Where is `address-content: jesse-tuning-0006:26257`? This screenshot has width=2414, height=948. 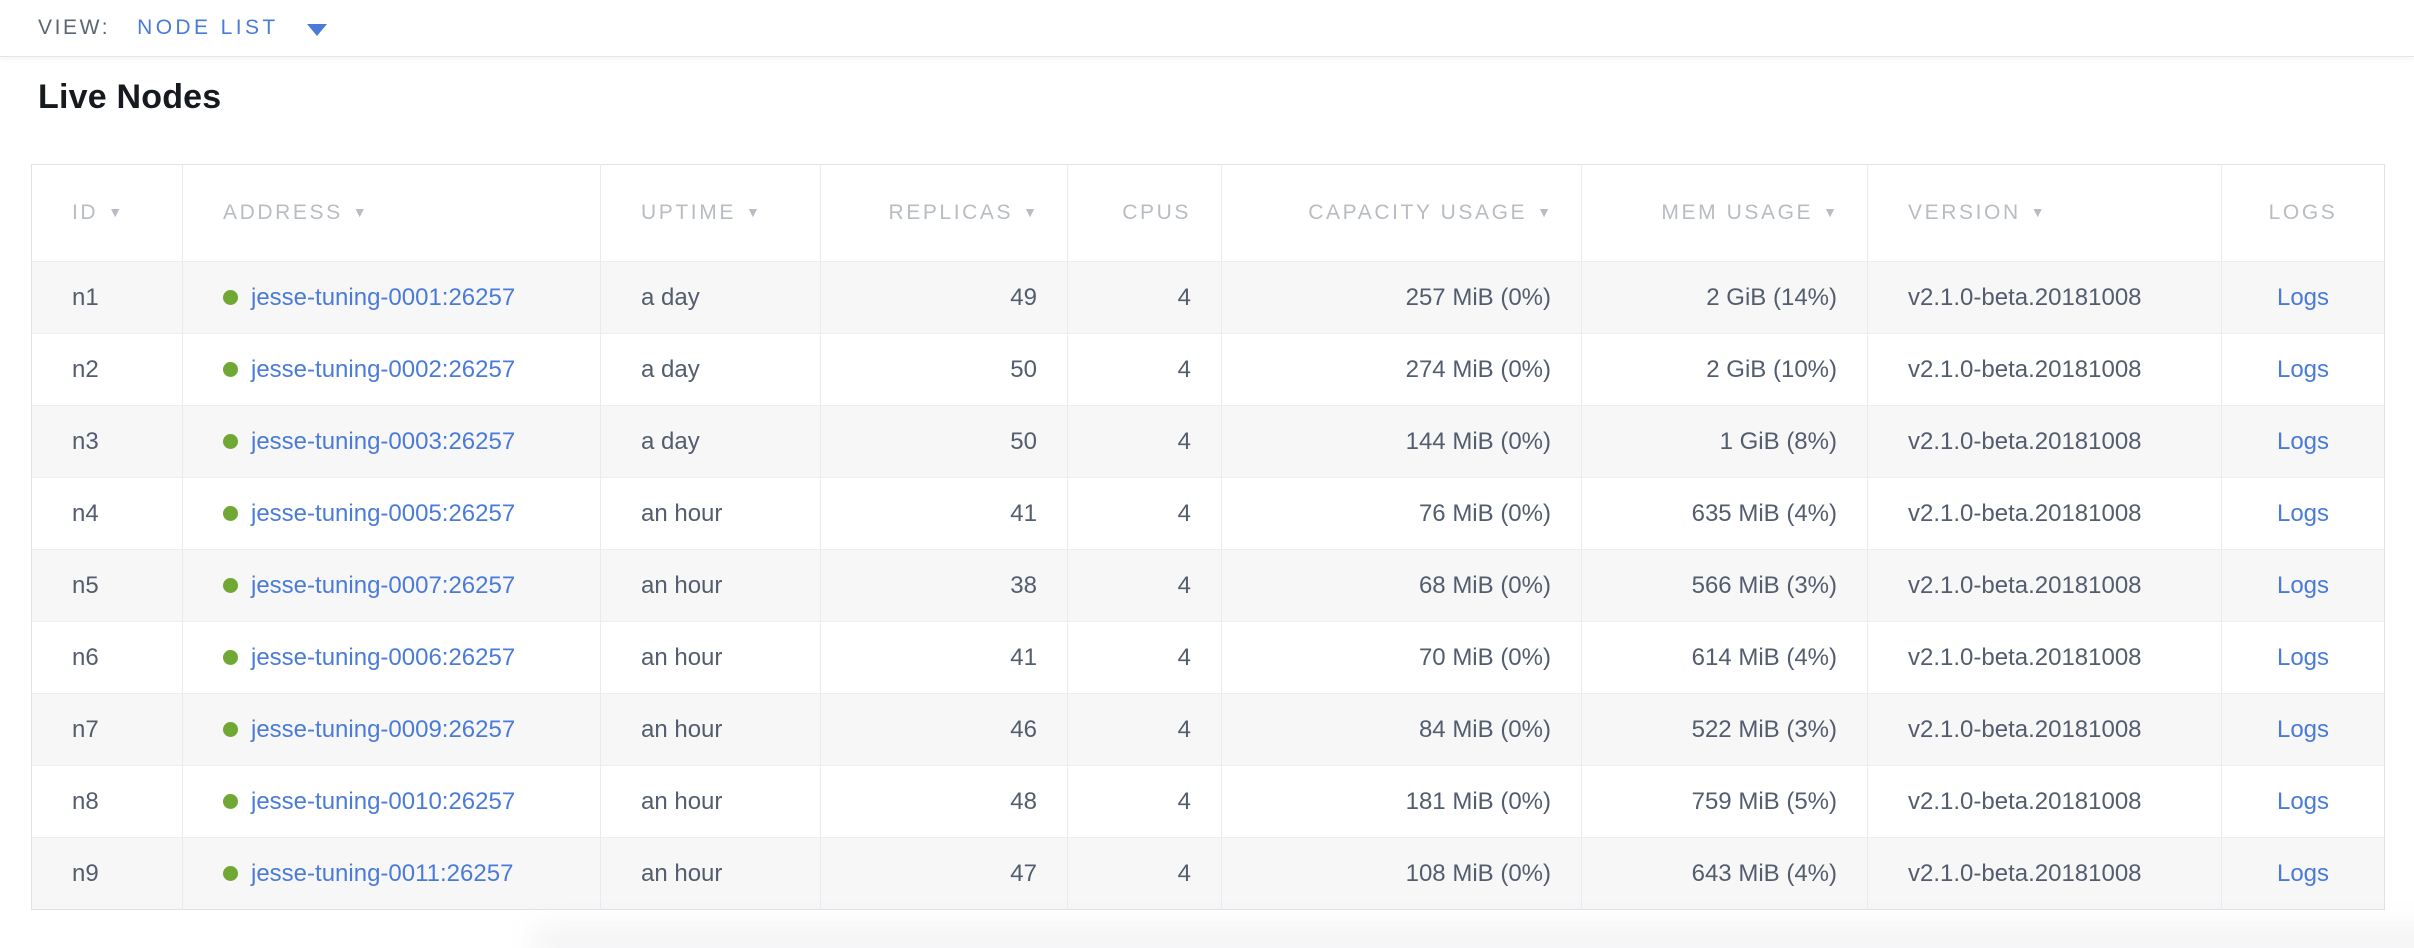
address-content: jesse-tuning-0006:26257 is located at coordinates (396, 658).